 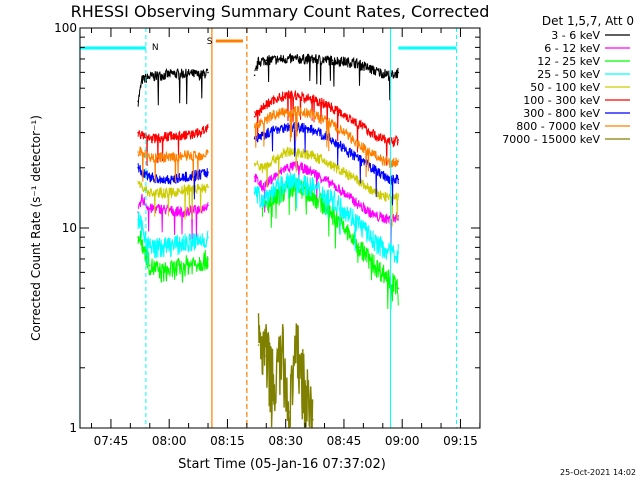 I want to click on x-tick-label-7: 09:15, so click(x=460, y=441).